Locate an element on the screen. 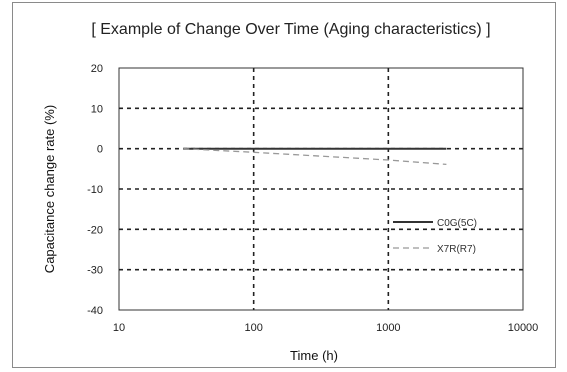 The height and width of the screenshot is (372, 567). y-tick-label: 10 is located at coordinates (97, 109).